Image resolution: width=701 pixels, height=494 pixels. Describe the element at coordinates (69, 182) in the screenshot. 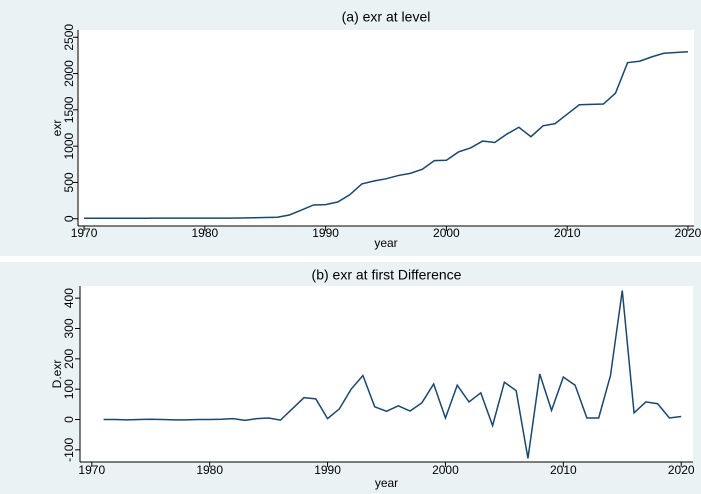

I see `y-tick-label: 500` at that location.